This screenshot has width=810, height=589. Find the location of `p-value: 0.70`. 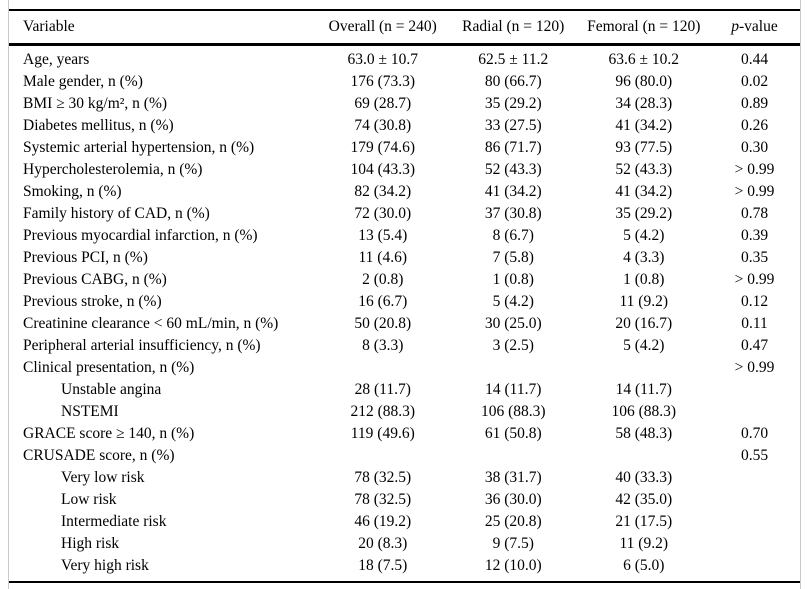

p-value: 0.70 is located at coordinates (754, 433).